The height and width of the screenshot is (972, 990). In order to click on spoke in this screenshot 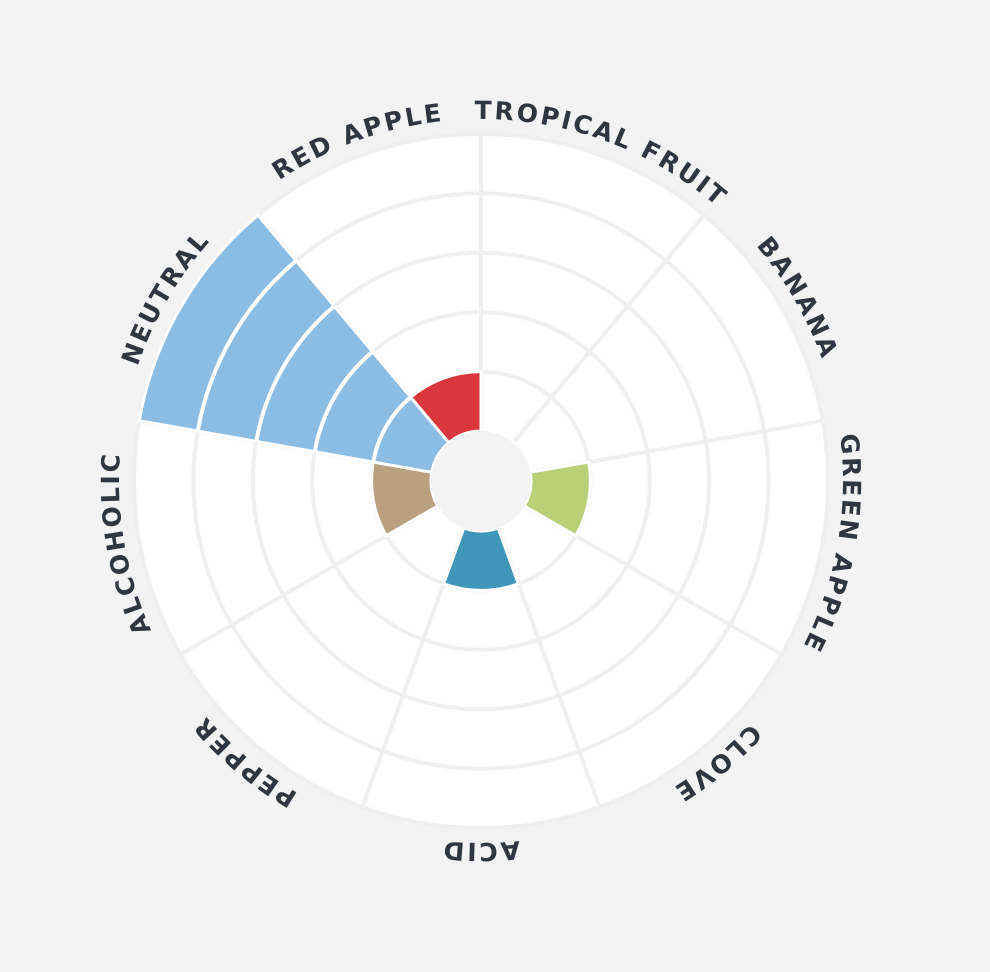, I will do `click(608, 328)`.